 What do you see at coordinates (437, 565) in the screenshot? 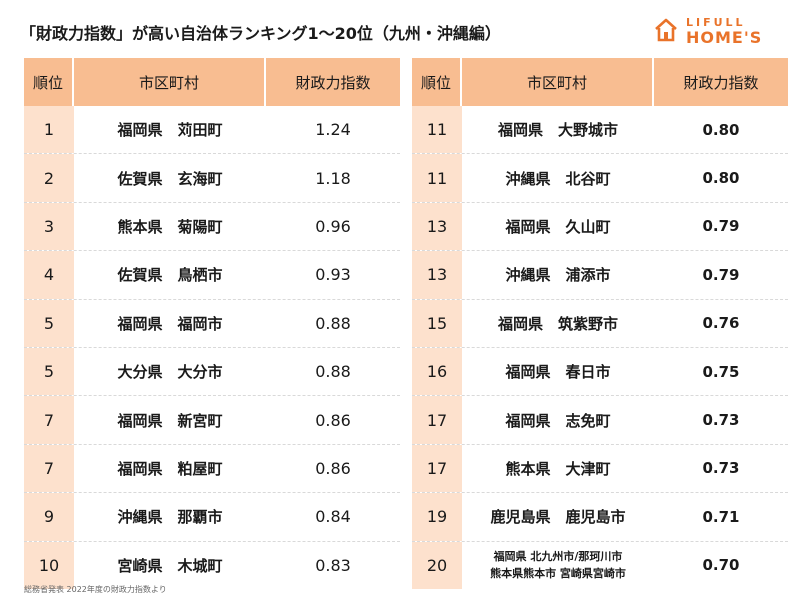
I see `rank-cell: 20` at bounding box center [437, 565].